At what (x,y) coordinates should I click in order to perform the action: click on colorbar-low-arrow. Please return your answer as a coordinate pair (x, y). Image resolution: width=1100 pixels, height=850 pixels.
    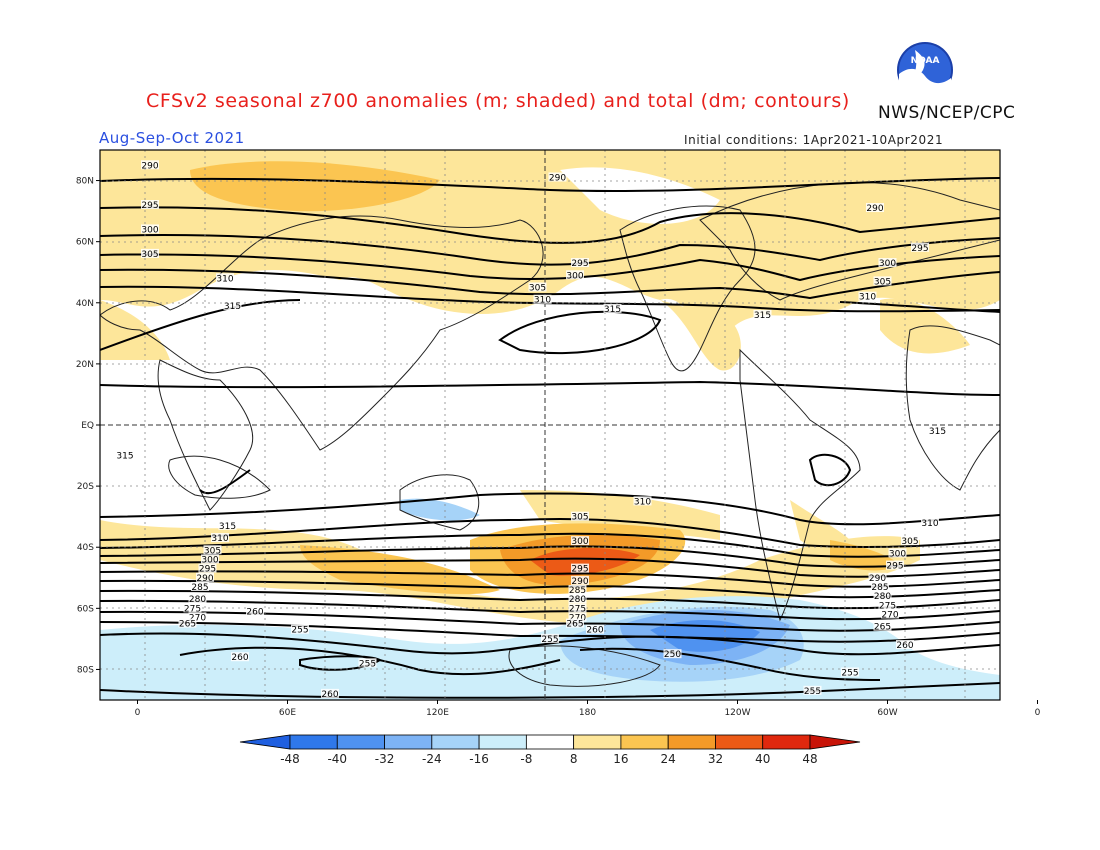
    Looking at the image, I should click on (265, 742).